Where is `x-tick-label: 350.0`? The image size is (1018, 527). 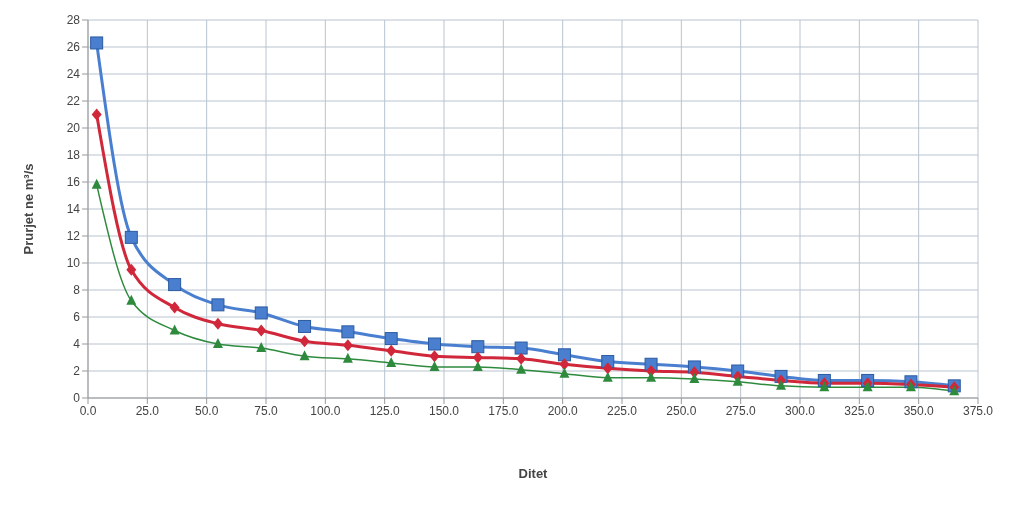 x-tick-label: 350.0 is located at coordinates (919, 410).